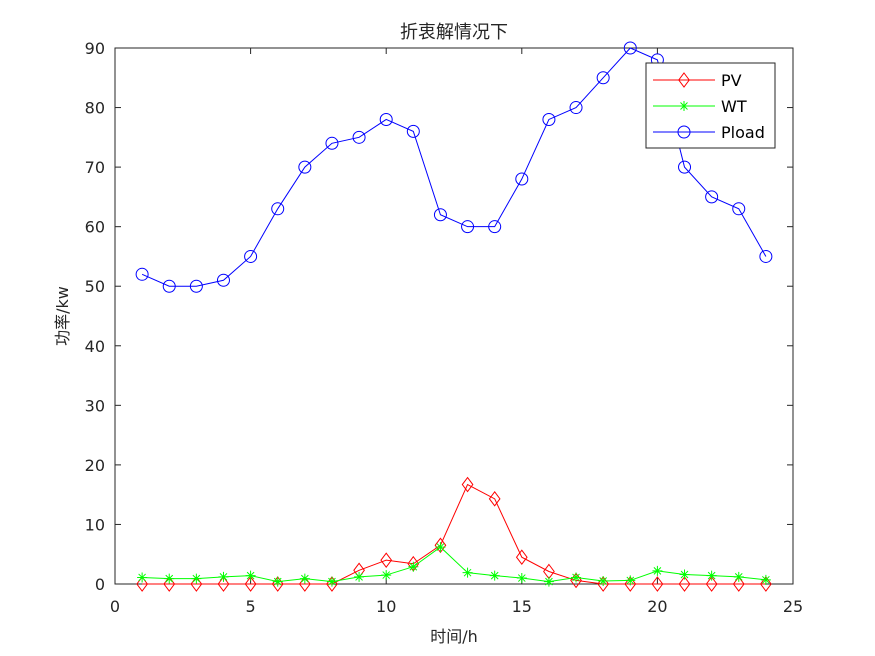 The width and height of the screenshot is (875, 656). What do you see at coordinates (743, 132) in the screenshot?
I see `legend-label: Pload` at bounding box center [743, 132].